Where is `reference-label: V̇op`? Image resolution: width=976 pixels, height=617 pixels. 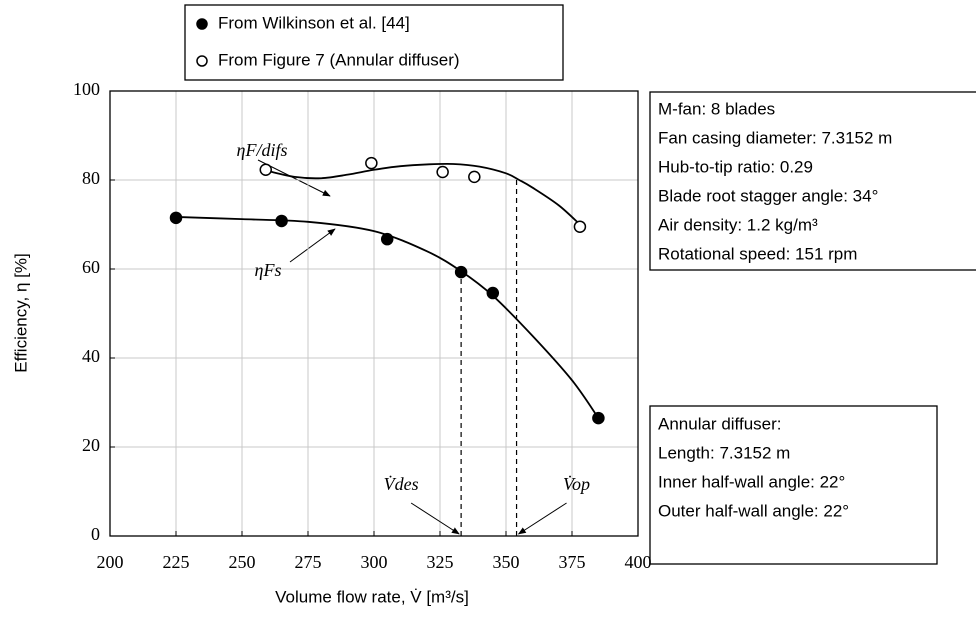 reference-label: V̇op is located at coordinates (576, 483).